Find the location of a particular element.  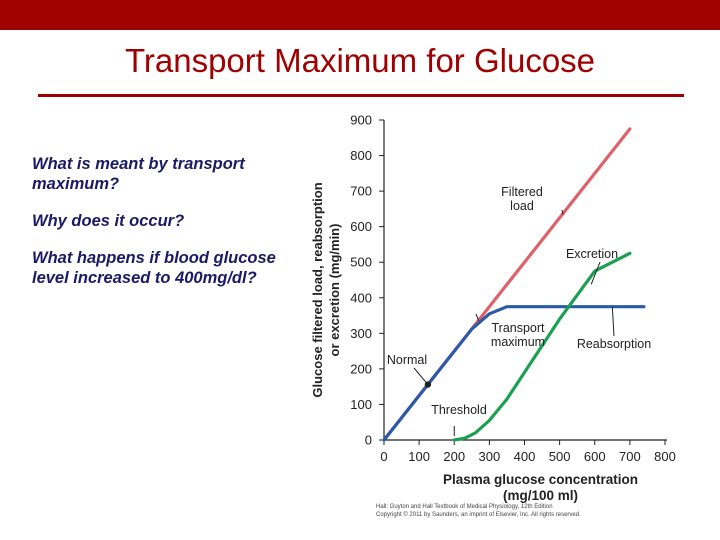

series-reabsorption-line is located at coordinates (514, 373).